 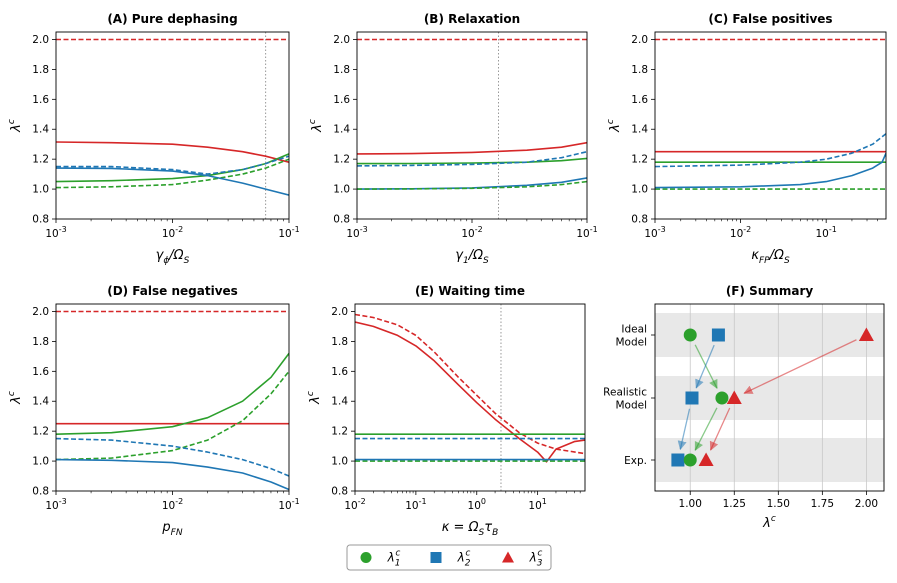 I want to click on panel-title: (F) Summary, so click(x=770, y=291).